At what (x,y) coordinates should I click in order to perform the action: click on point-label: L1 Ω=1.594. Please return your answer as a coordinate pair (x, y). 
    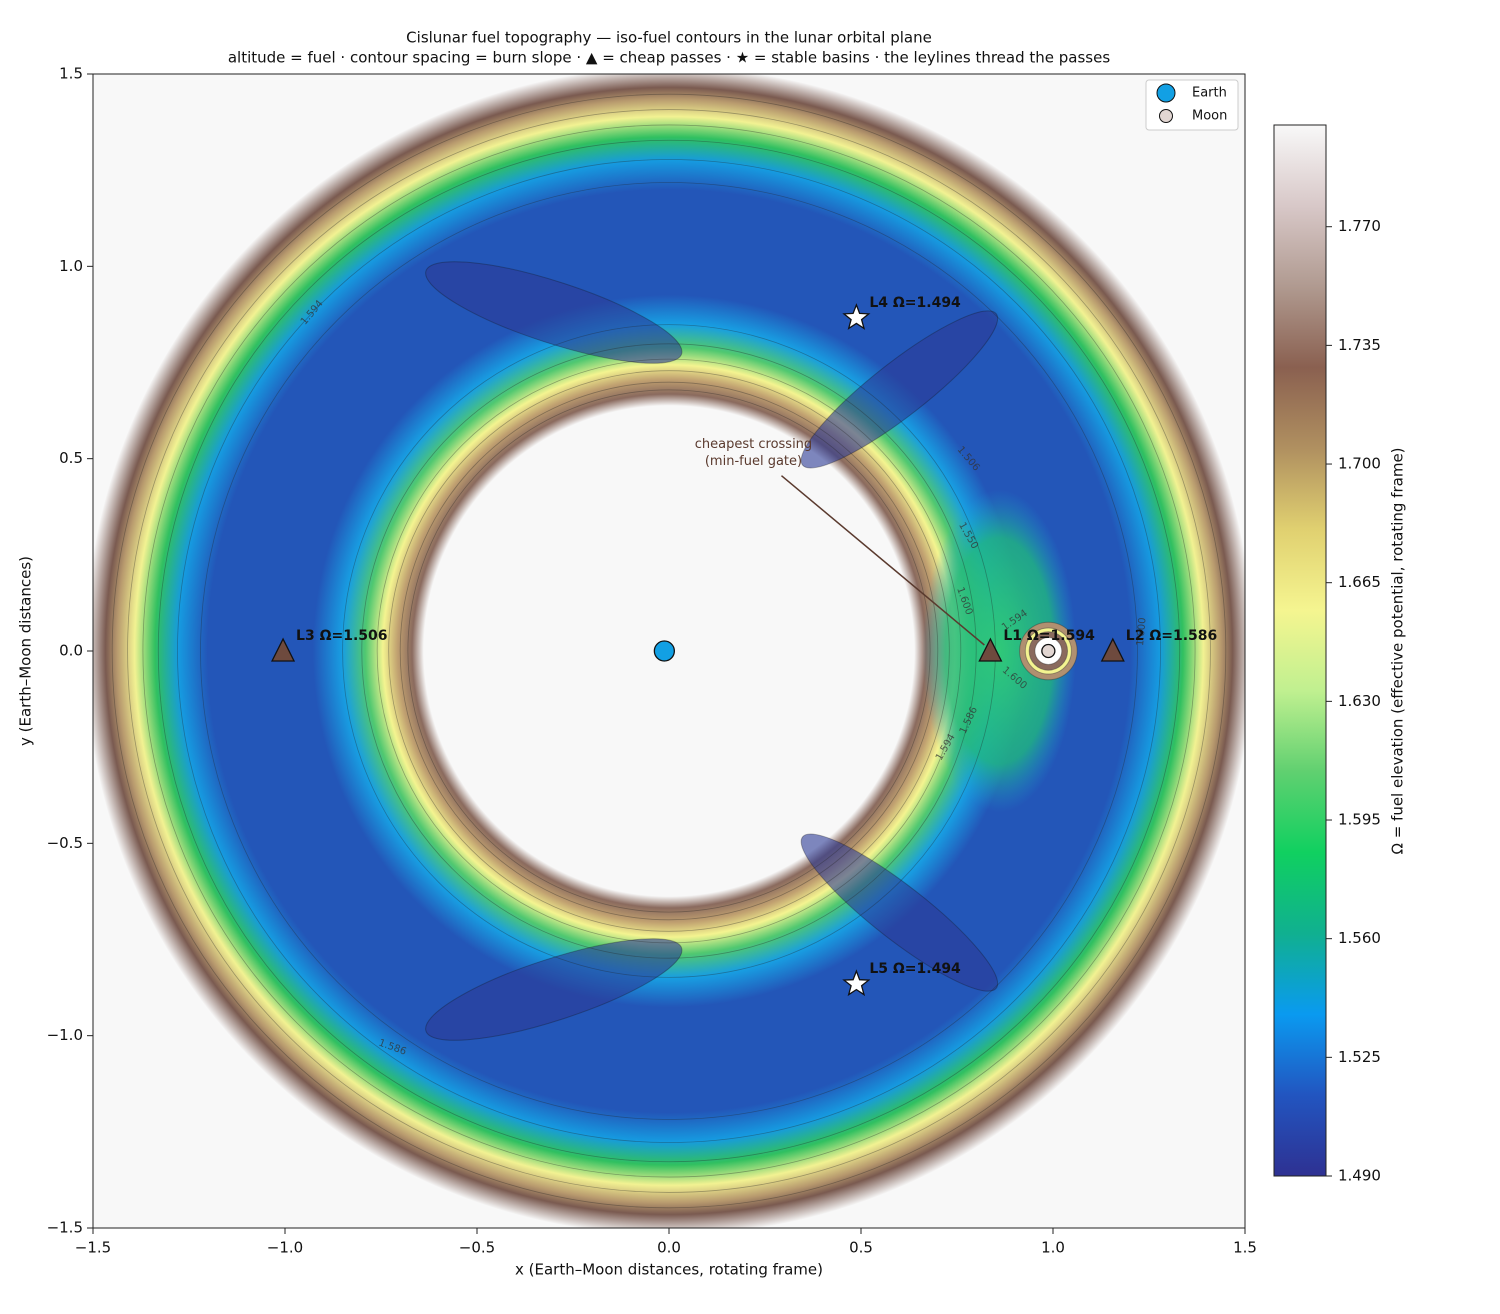
    Looking at the image, I should click on (1049, 636).